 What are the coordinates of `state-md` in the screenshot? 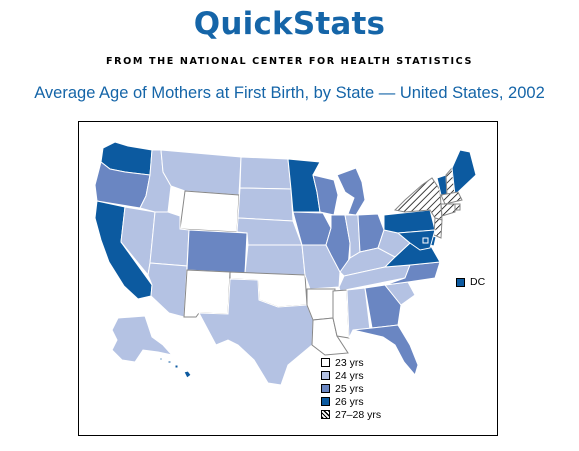 It's located at (416, 240).